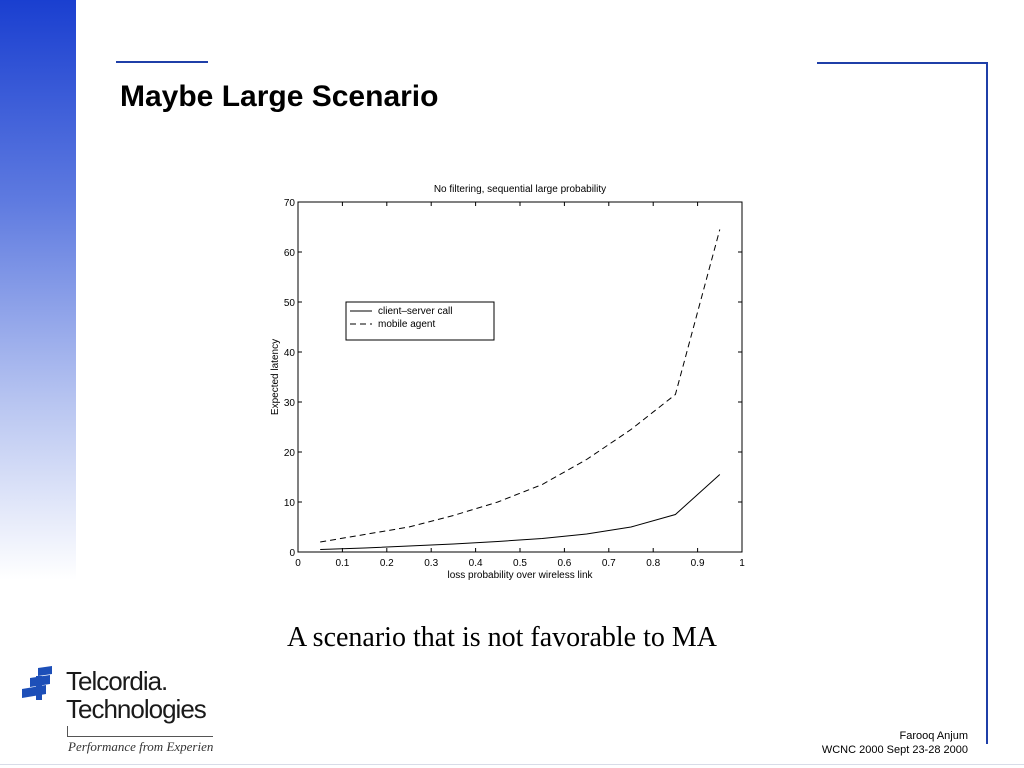 The height and width of the screenshot is (768, 1024). Describe the element at coordinates (895, 743) in the screenshot. I see `footer: Farooq Anjum WCNC 2000 Sept 23-28 2000` at that location.